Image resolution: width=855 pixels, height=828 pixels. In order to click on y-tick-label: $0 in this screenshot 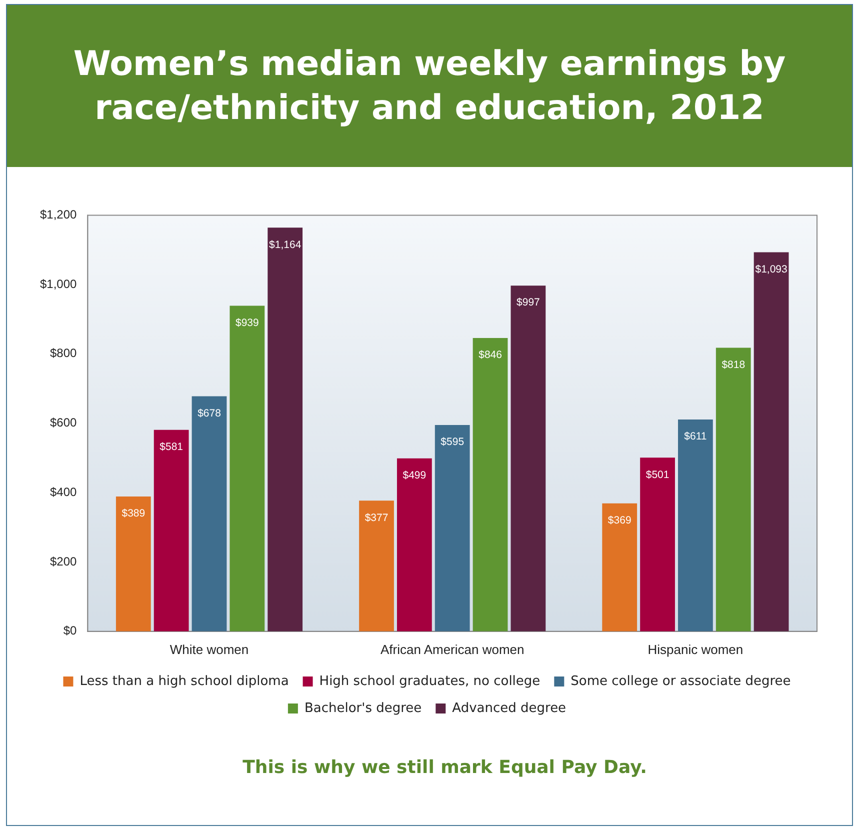, I will do `click(70, 631)`.